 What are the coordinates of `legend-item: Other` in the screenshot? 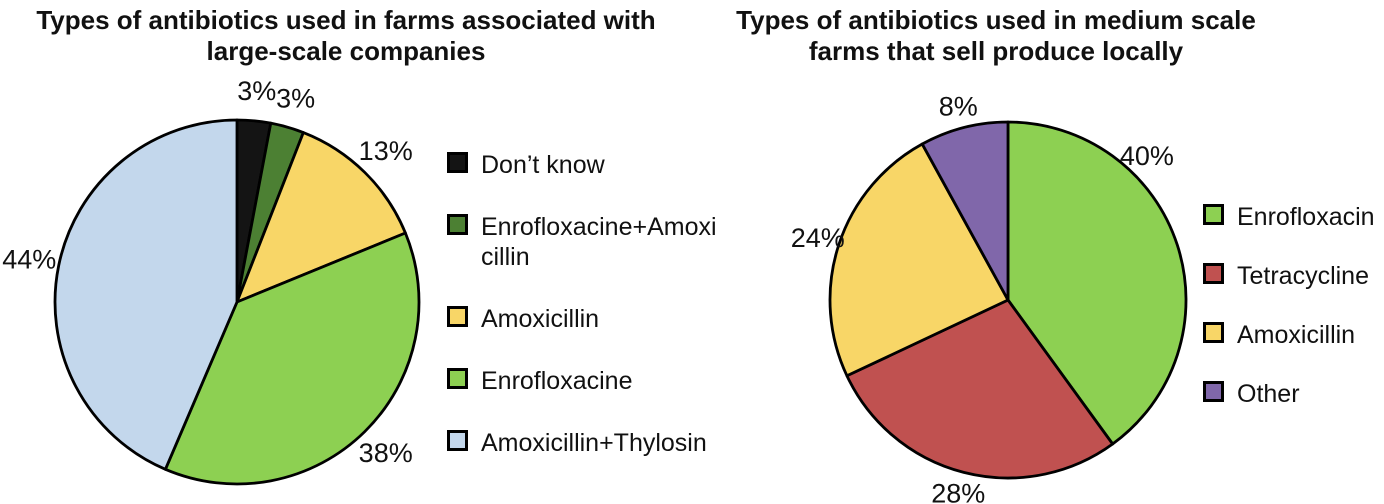 It's located at (1289, 394).